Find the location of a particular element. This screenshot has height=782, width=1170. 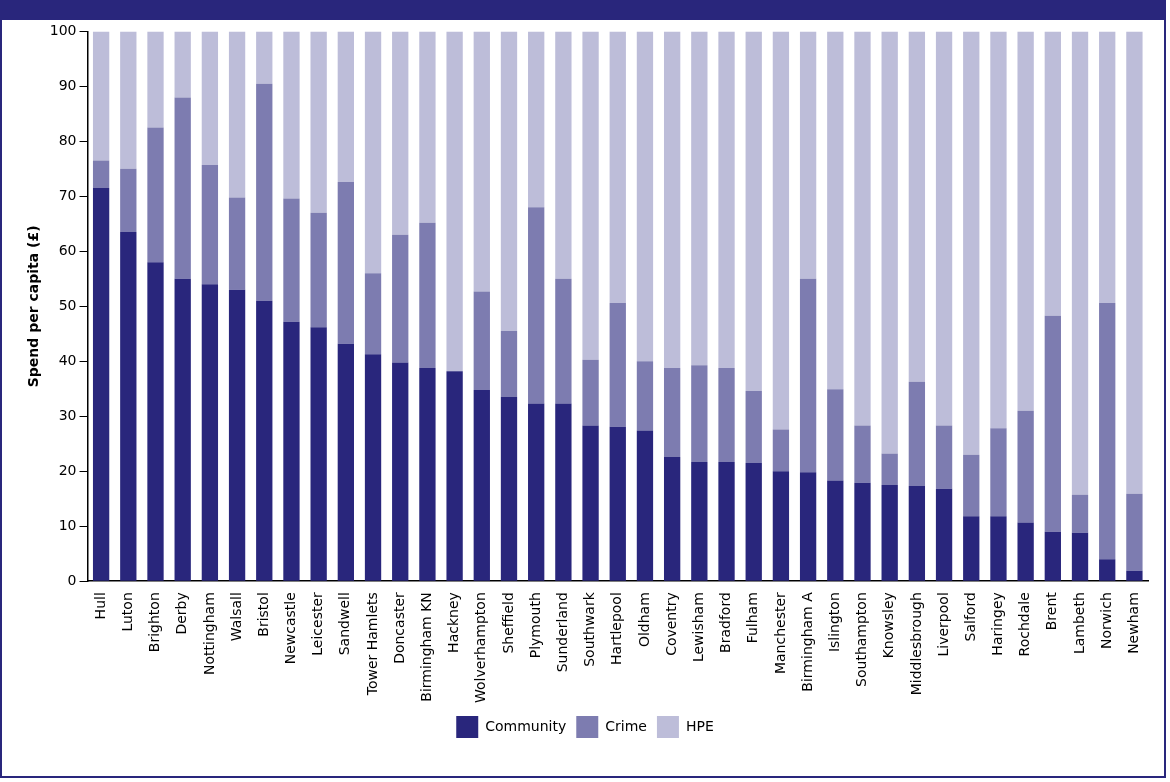

y-tick-label: 60 is located at coordinates (67, 249).